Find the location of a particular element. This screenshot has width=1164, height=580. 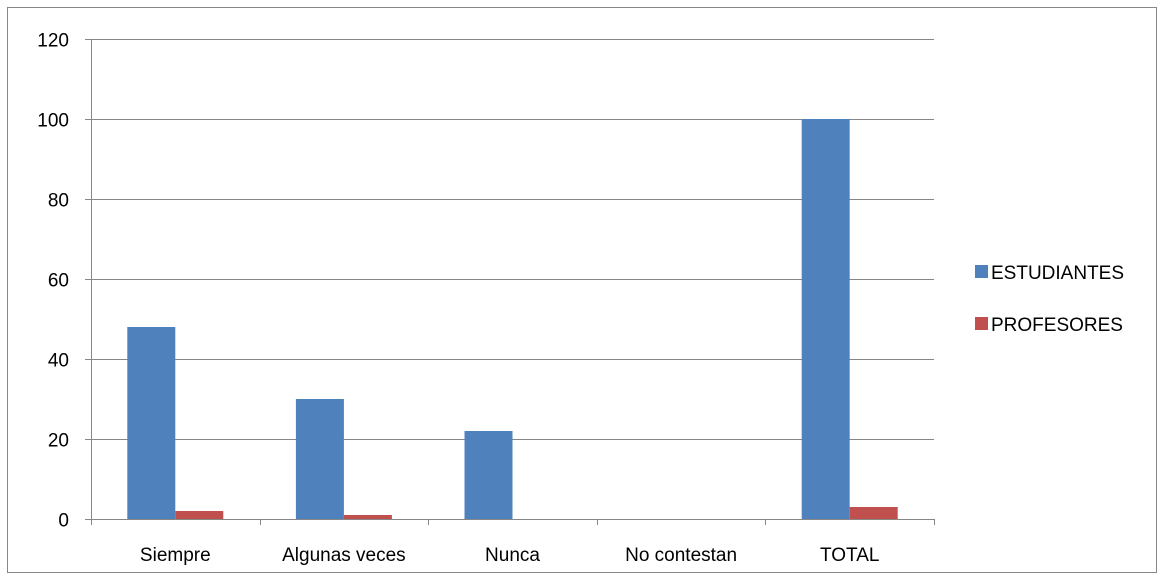

x-tick-label: No contestan is located at coordinates (681, 555).